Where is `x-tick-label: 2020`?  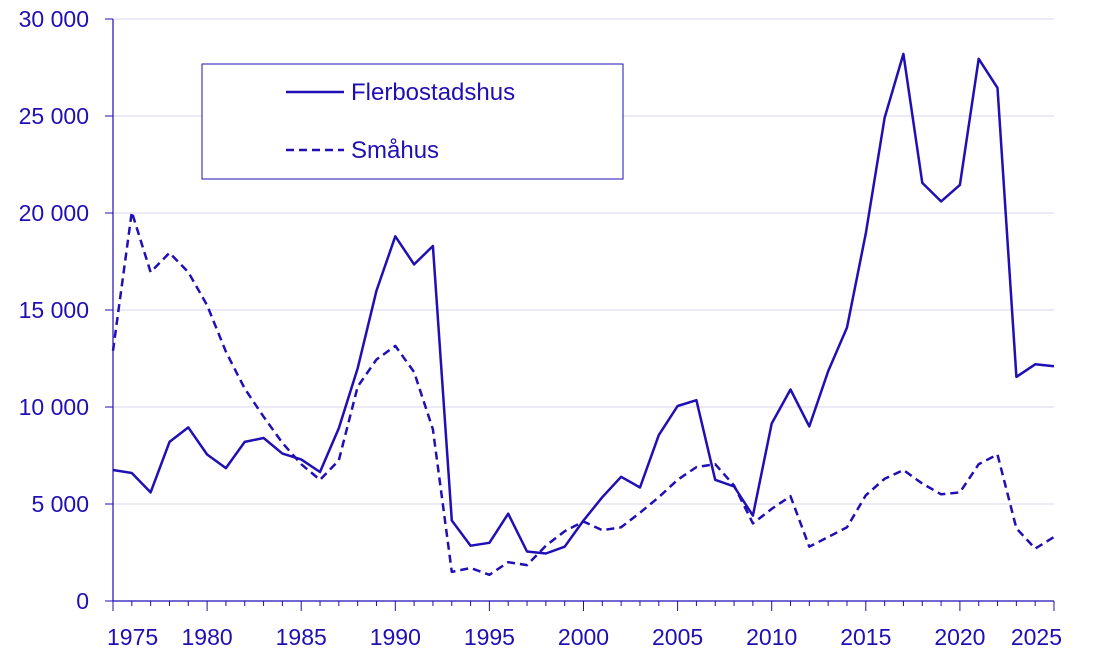 x-tick-label: 2020 is located at coordinates (959, 637).